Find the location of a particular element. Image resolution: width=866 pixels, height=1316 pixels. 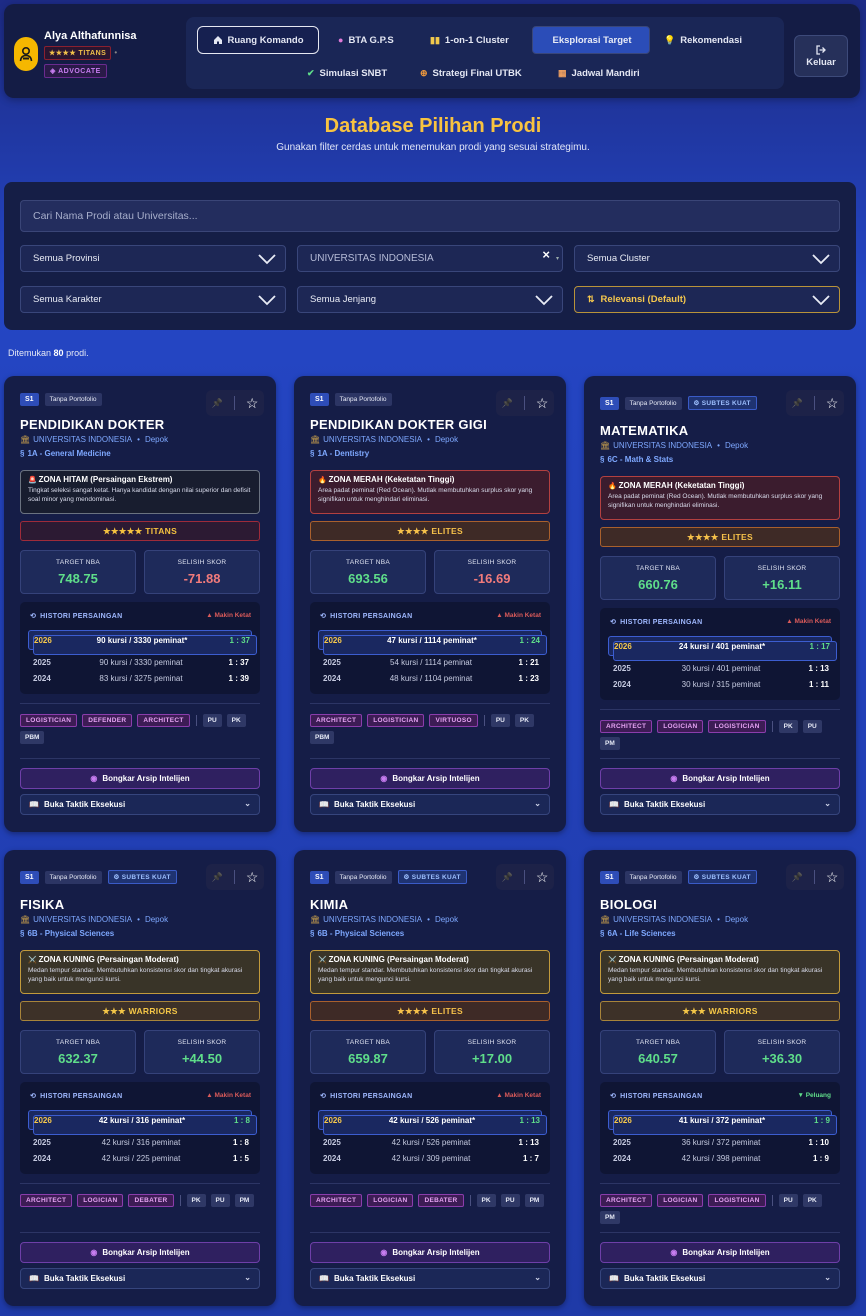

menu-ruang-komando: Ruang Komando is located at coordinates (258, 40).